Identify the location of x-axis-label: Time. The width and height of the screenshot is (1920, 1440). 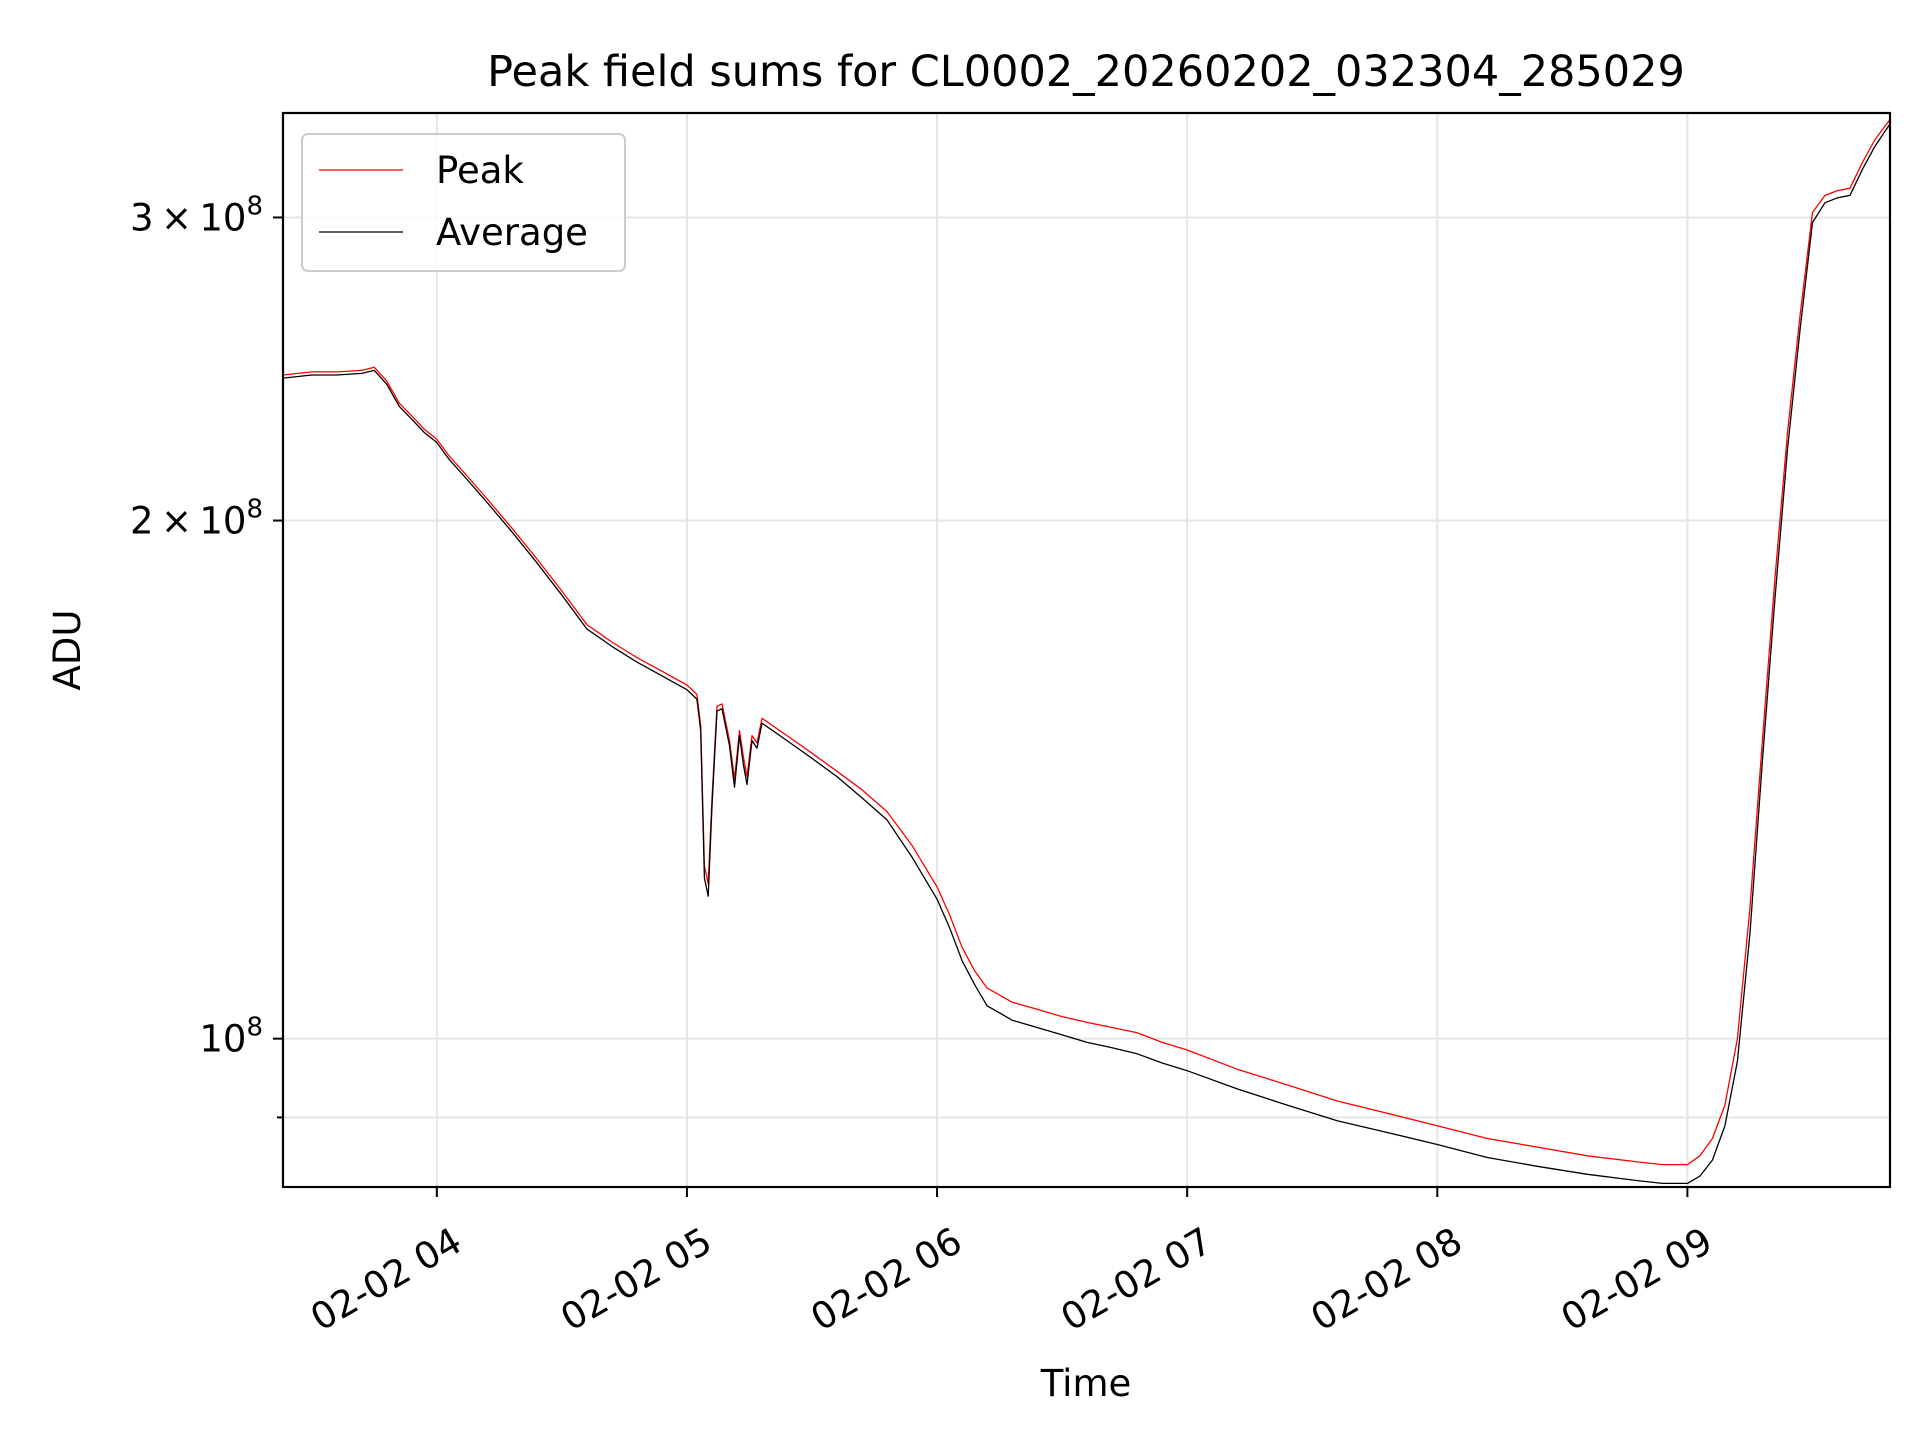
(1086, 1383).